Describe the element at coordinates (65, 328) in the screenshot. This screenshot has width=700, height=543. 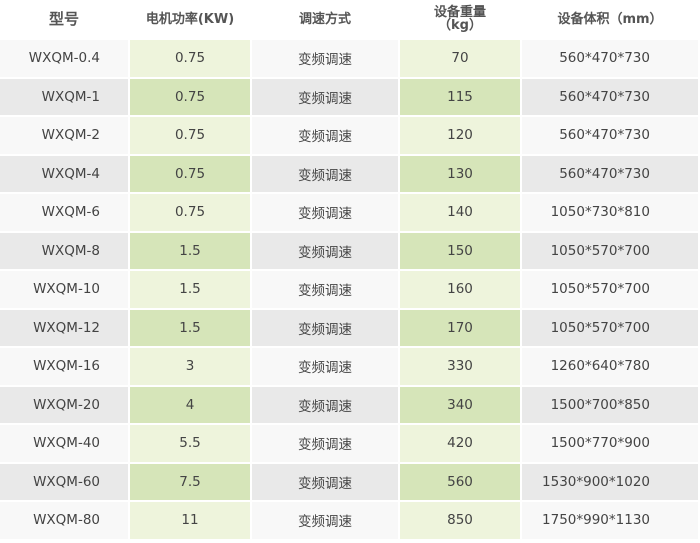
I see `table-cell: WXQM-12` at that location.